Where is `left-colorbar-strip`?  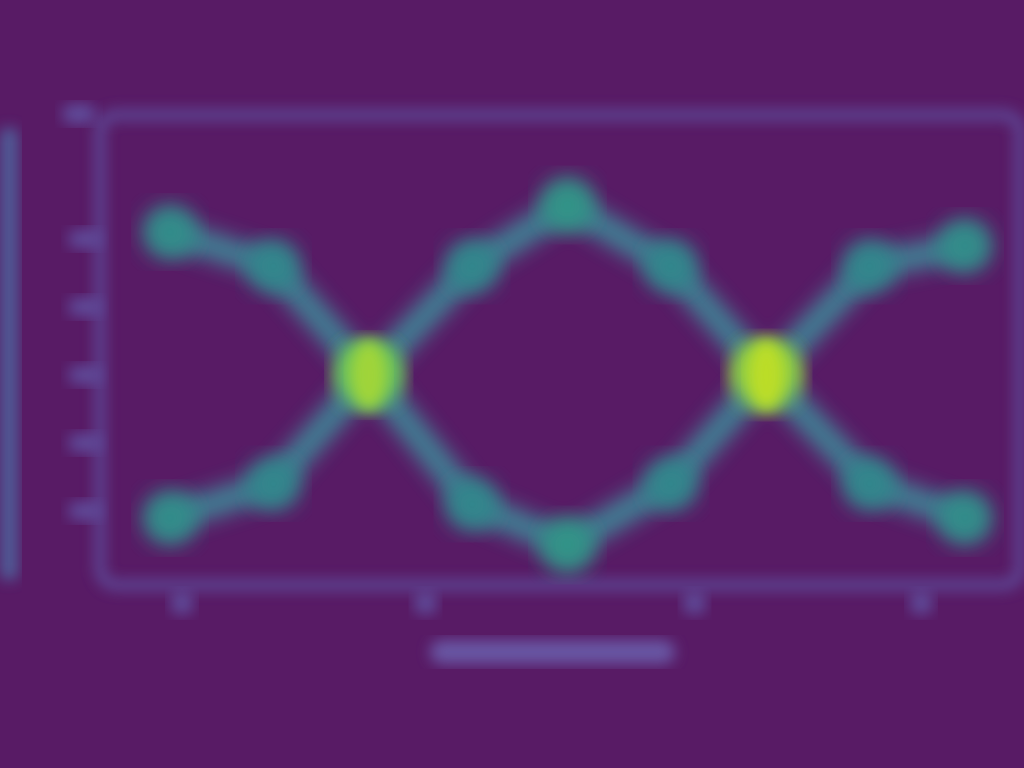
left-colorbar-strip is located at coordinates (9, 354).